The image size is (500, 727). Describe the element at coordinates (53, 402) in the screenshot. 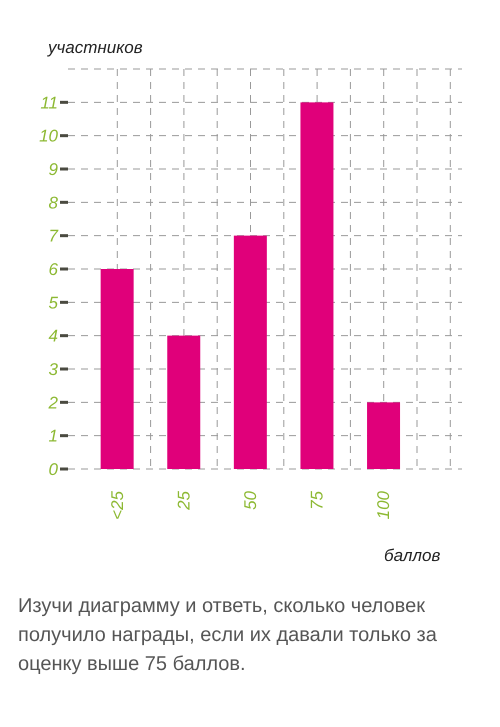

I see `y-tick-label: 2` at that location.